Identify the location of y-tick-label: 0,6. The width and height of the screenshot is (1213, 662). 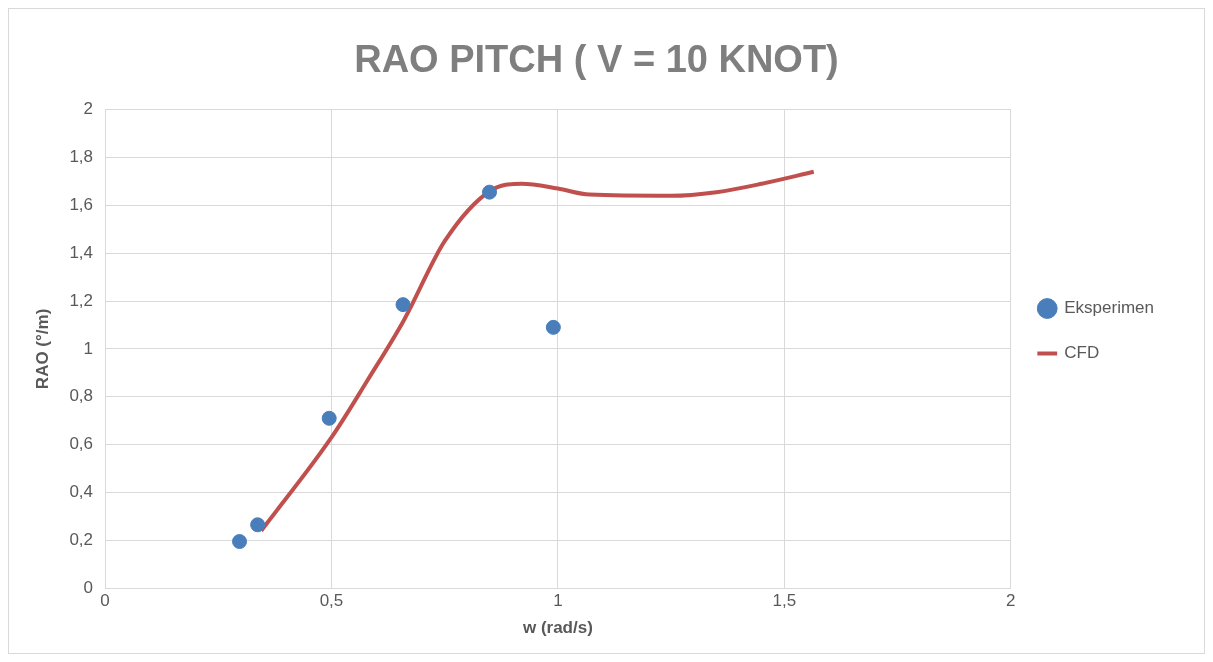
(81, 444).